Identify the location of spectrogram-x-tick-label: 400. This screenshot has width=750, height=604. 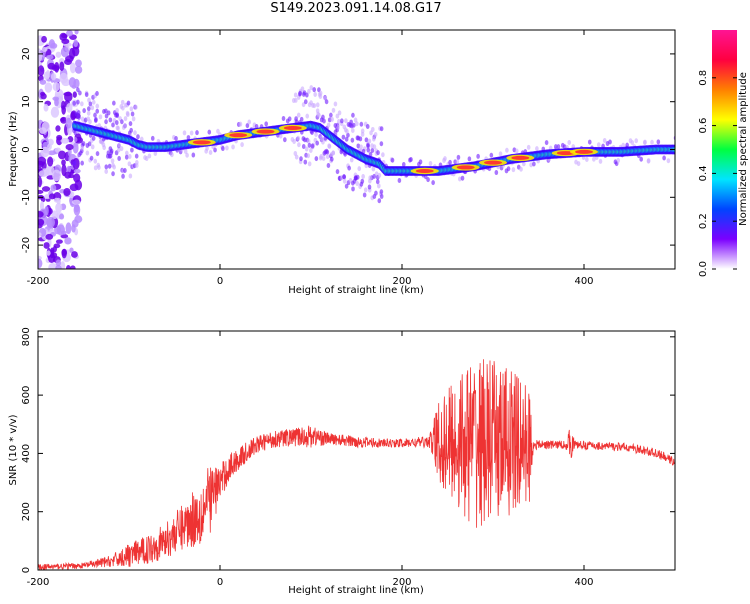
(583, 281).